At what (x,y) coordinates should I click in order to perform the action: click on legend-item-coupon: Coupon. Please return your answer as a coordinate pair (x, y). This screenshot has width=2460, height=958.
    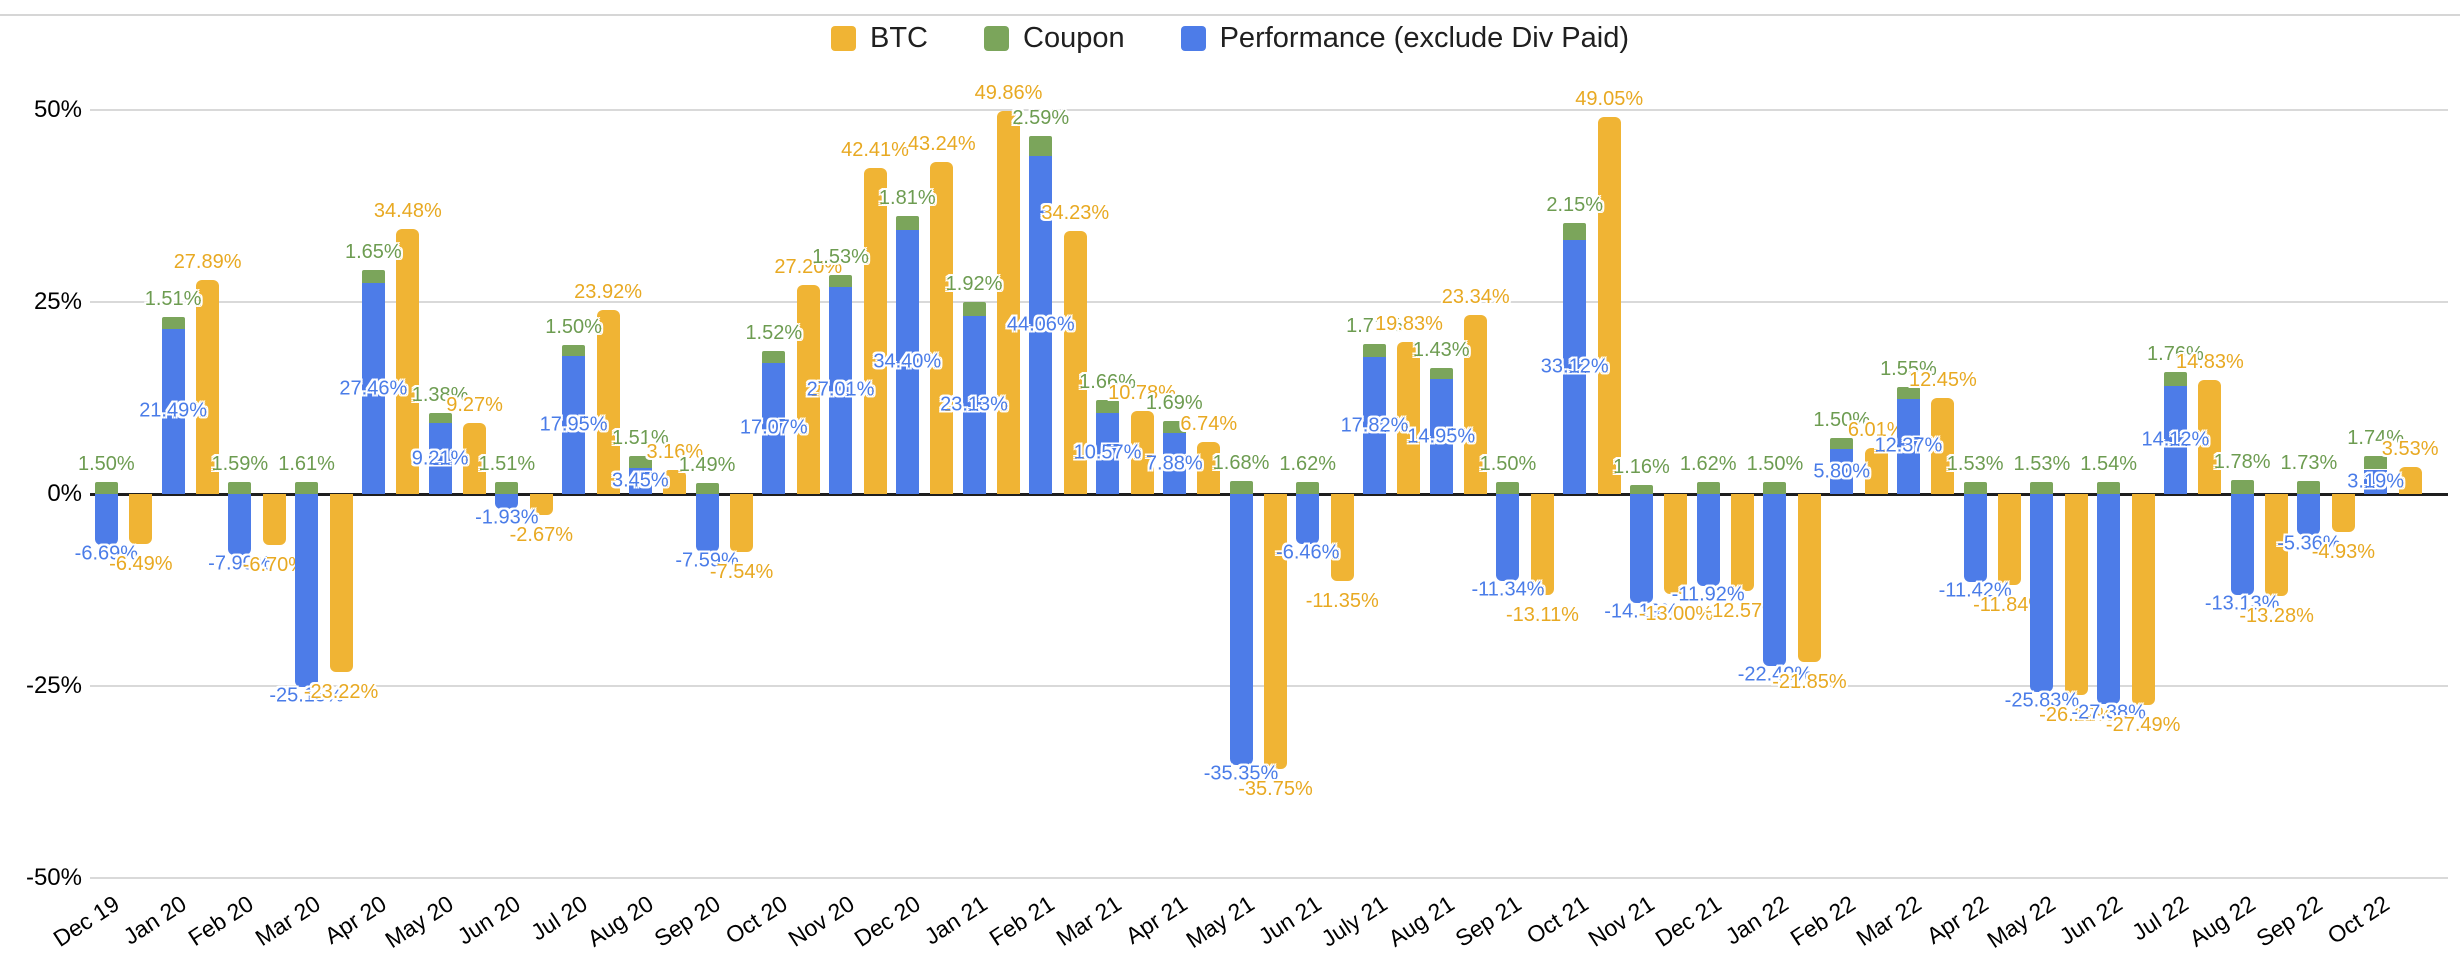
    Looking at the image, I should click on (1054, 38).